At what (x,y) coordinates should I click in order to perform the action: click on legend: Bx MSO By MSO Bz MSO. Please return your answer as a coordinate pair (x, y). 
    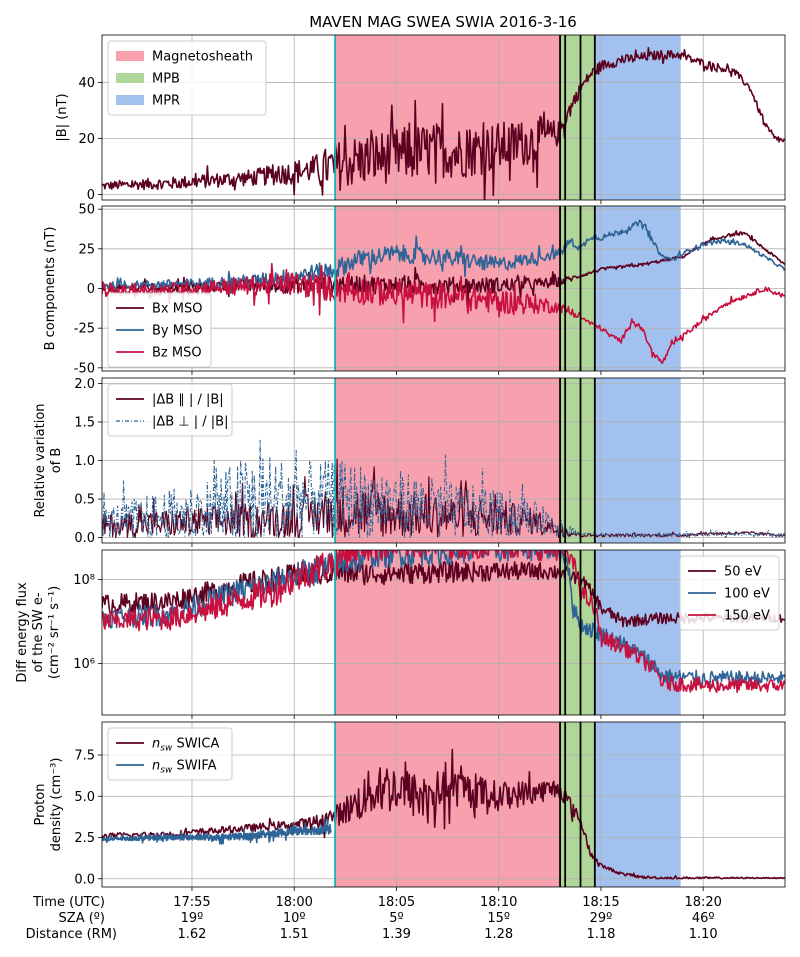
    Looking at the image, I should click on (159, 330).